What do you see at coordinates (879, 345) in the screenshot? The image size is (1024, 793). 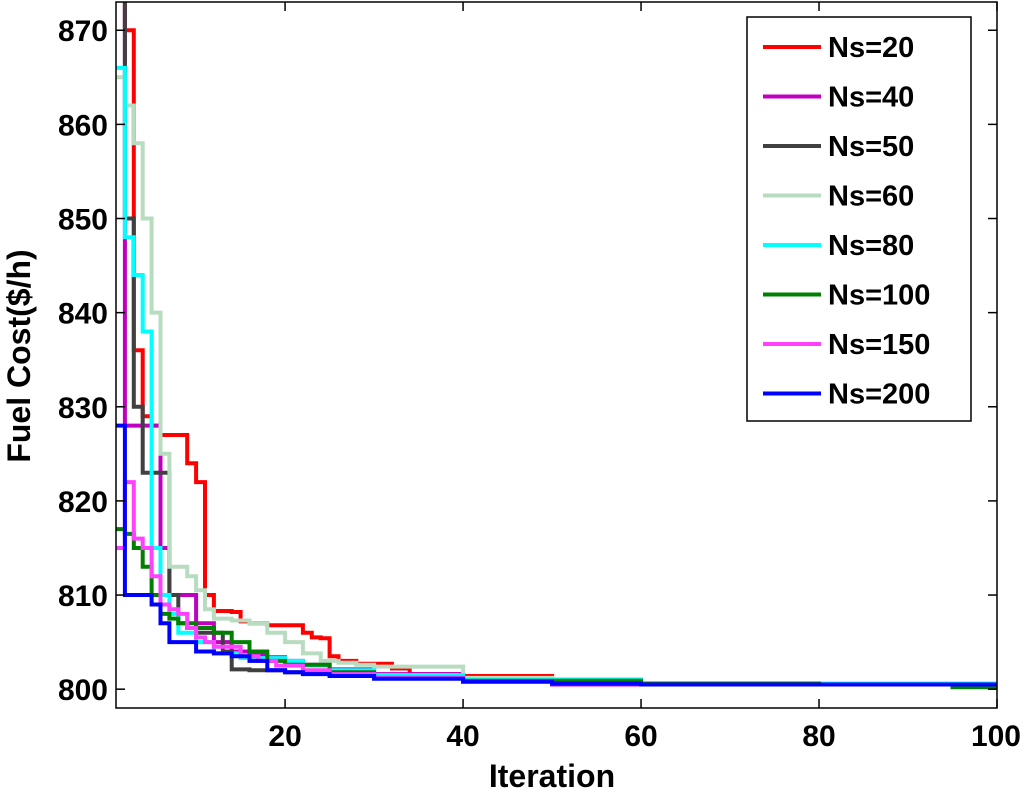 I see `legend-label: Ns=150` at bounding box center [879, 345].